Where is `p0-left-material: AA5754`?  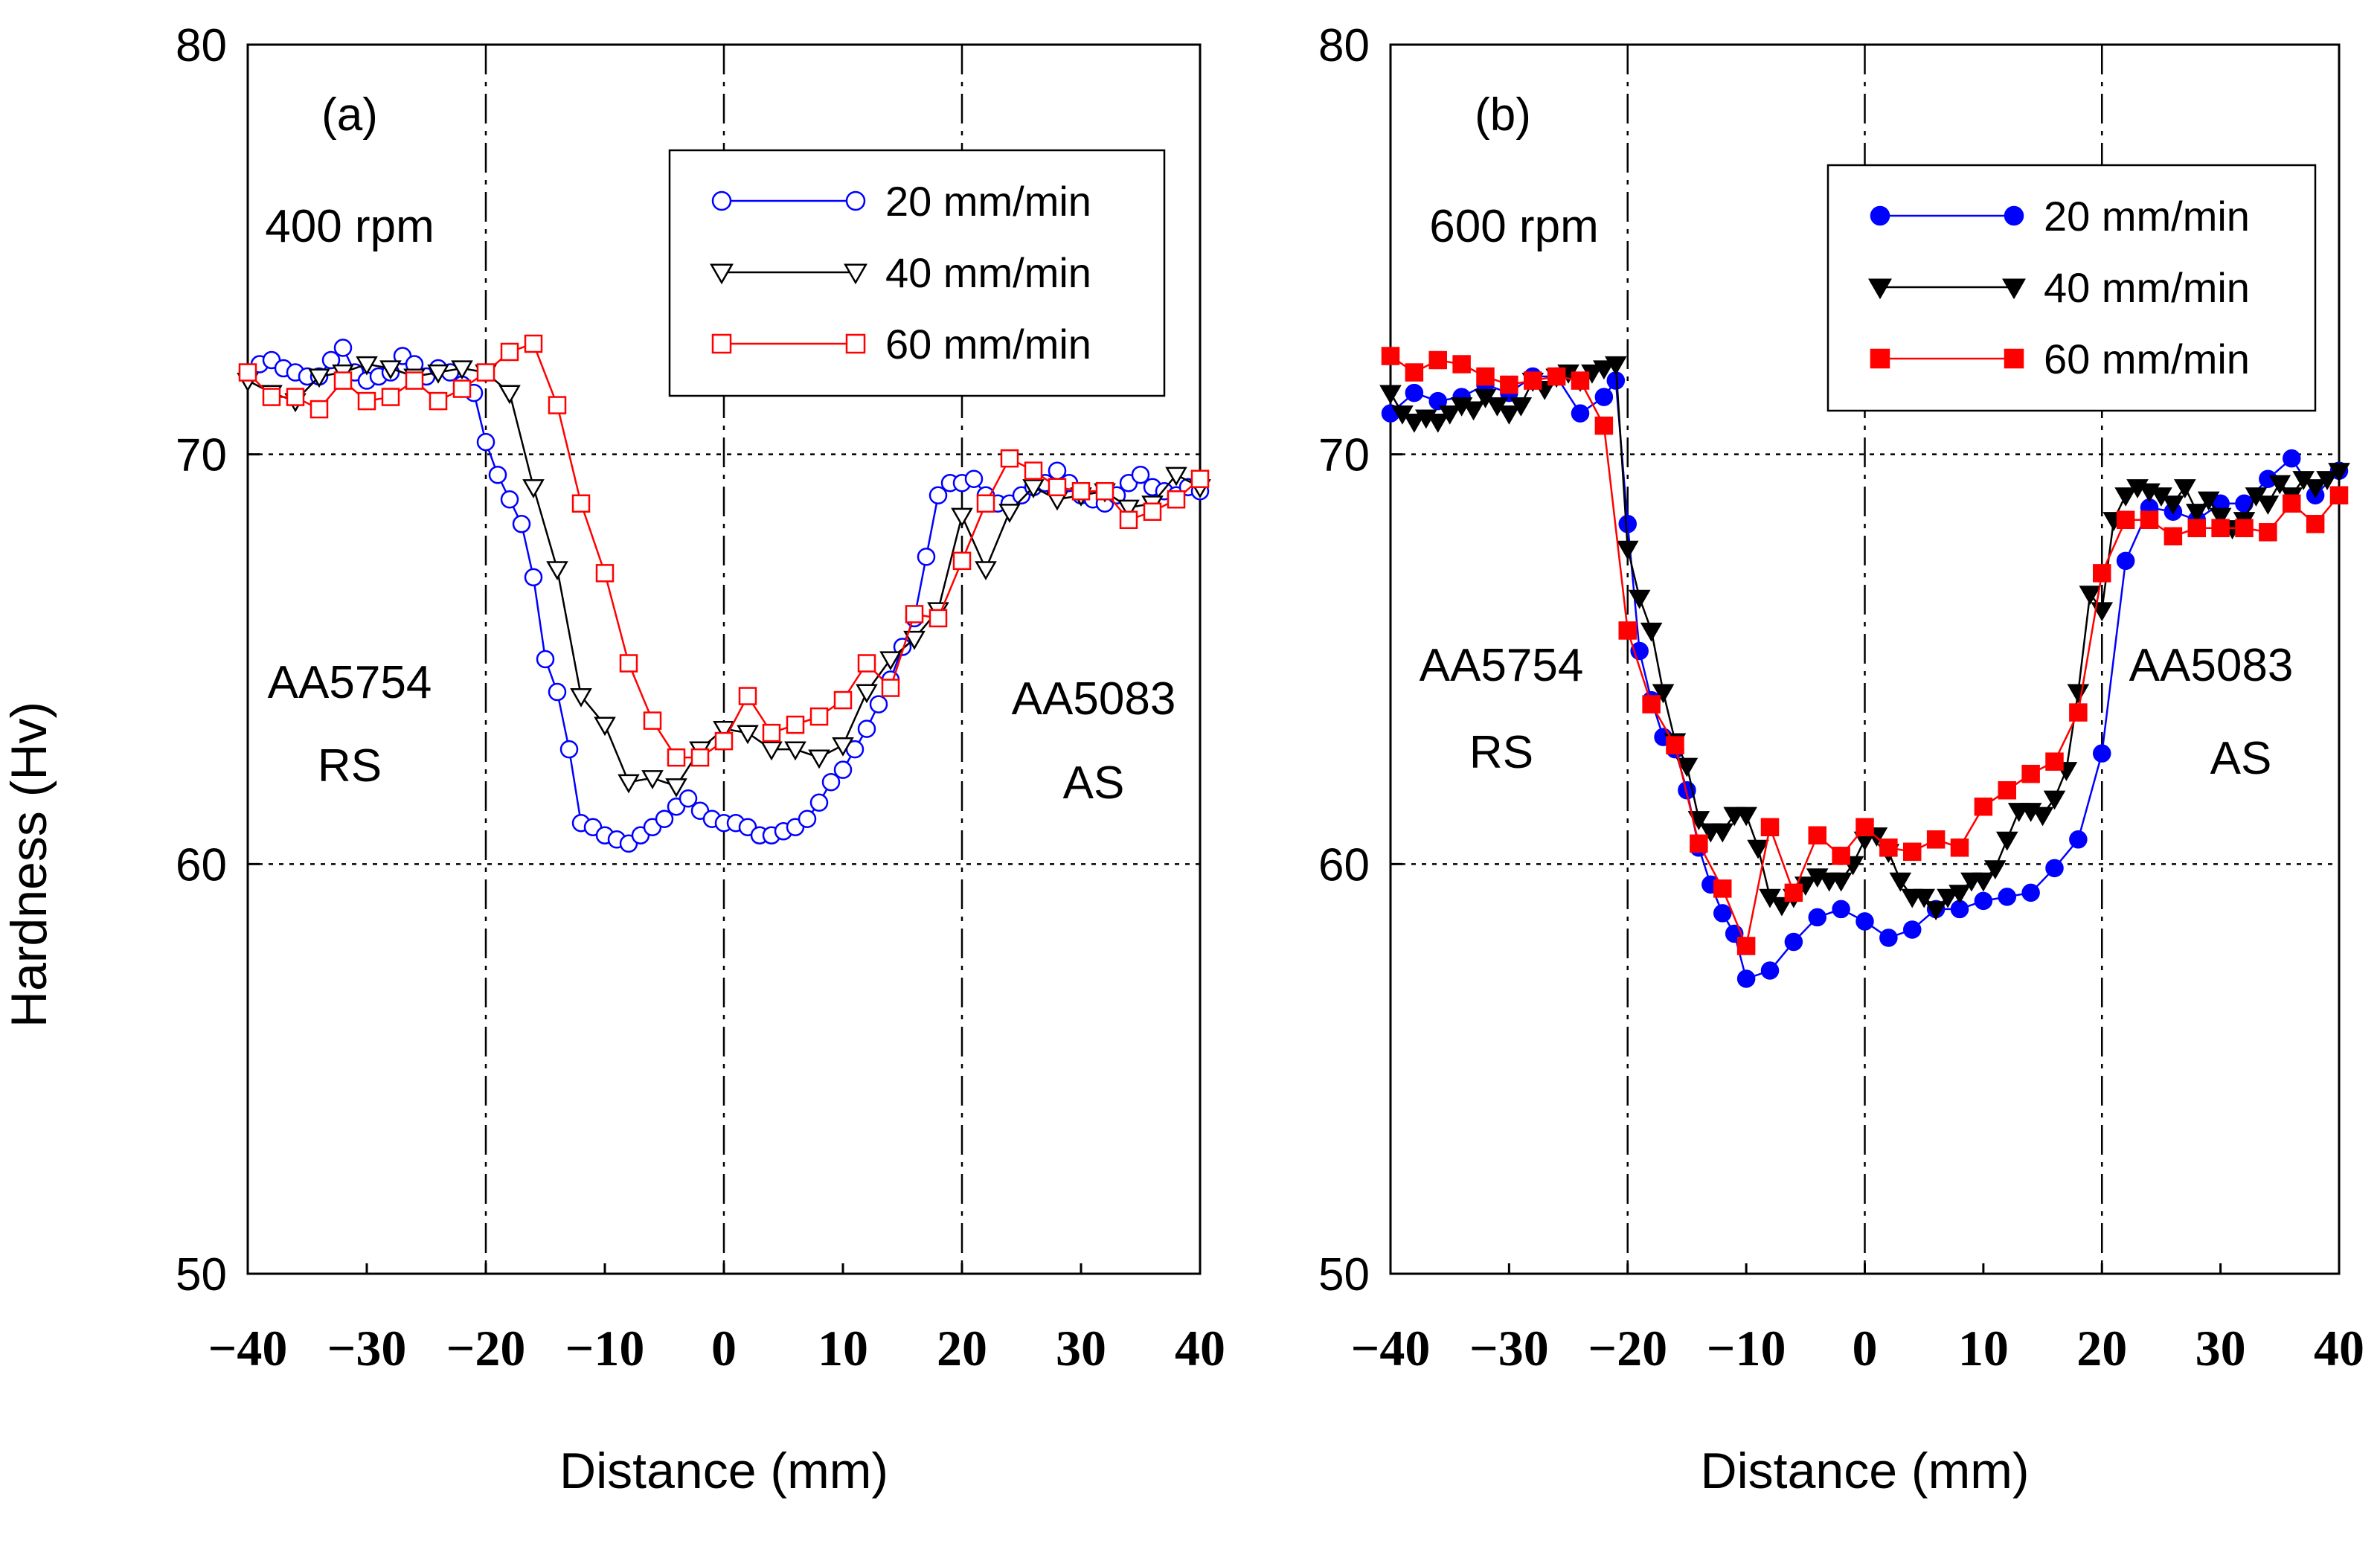
p0-left-material: AA5754 is located at coordinates (350, 682).